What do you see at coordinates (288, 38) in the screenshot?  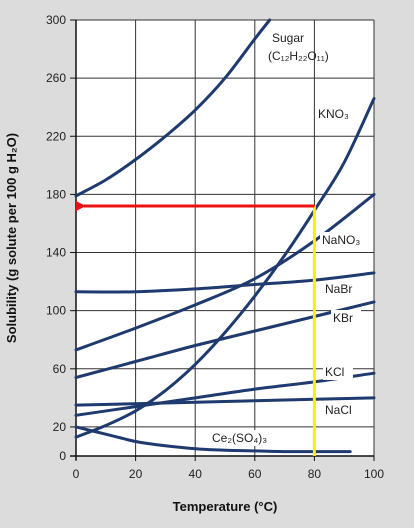 I see `series-label: Sugar` at bounding box center [288, 38].